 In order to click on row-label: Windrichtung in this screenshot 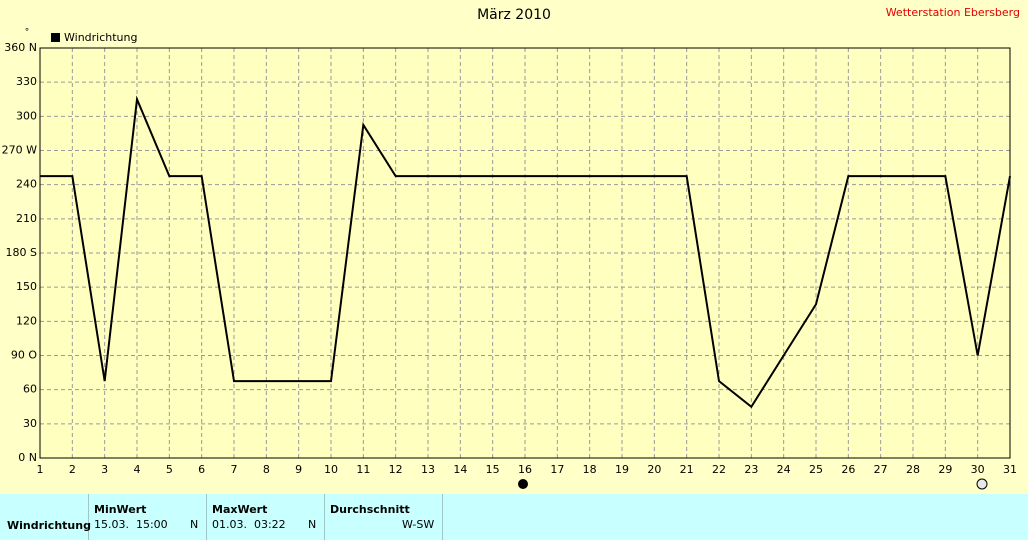, I will do `click(49, 525)`.